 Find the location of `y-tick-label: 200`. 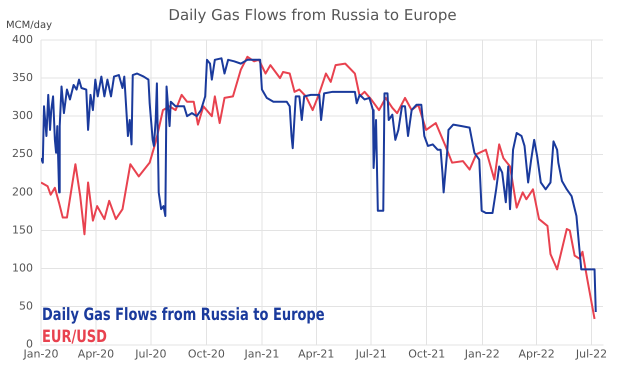

y-tick-label: 200 is located at coordinates (22, 191).